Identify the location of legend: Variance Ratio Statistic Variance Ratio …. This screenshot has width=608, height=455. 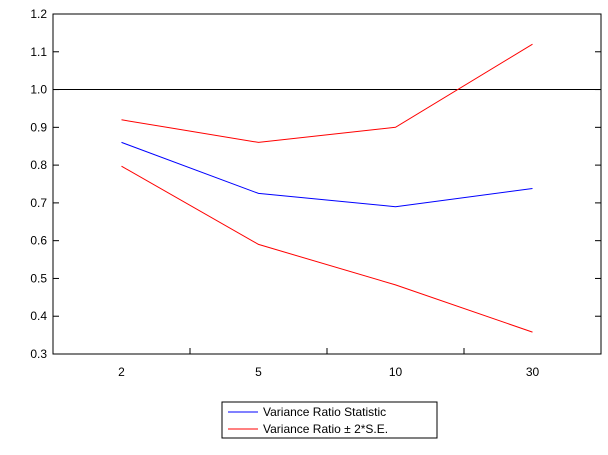
(329, 420).